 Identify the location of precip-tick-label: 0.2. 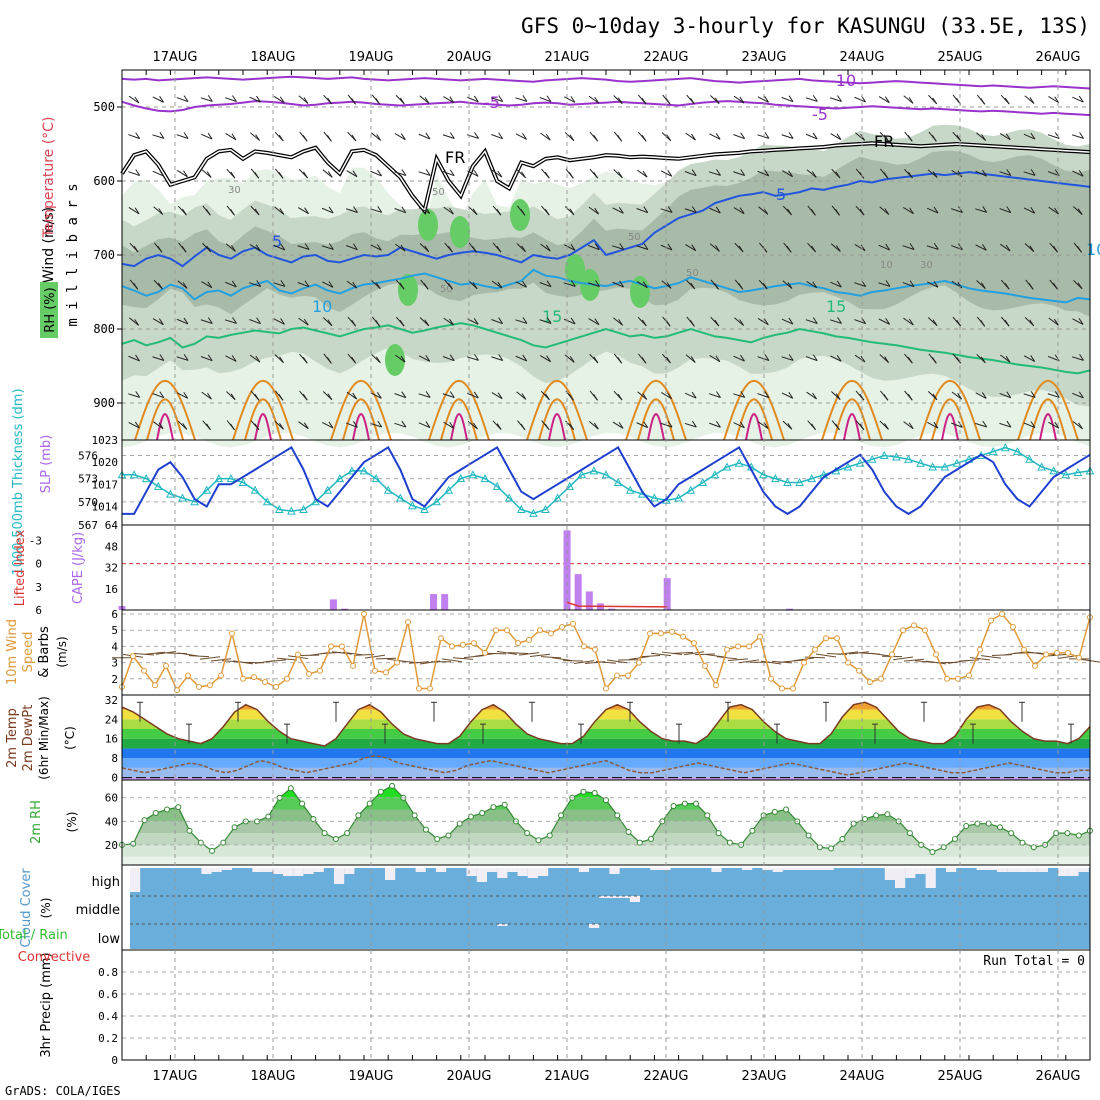
(108, 1038).